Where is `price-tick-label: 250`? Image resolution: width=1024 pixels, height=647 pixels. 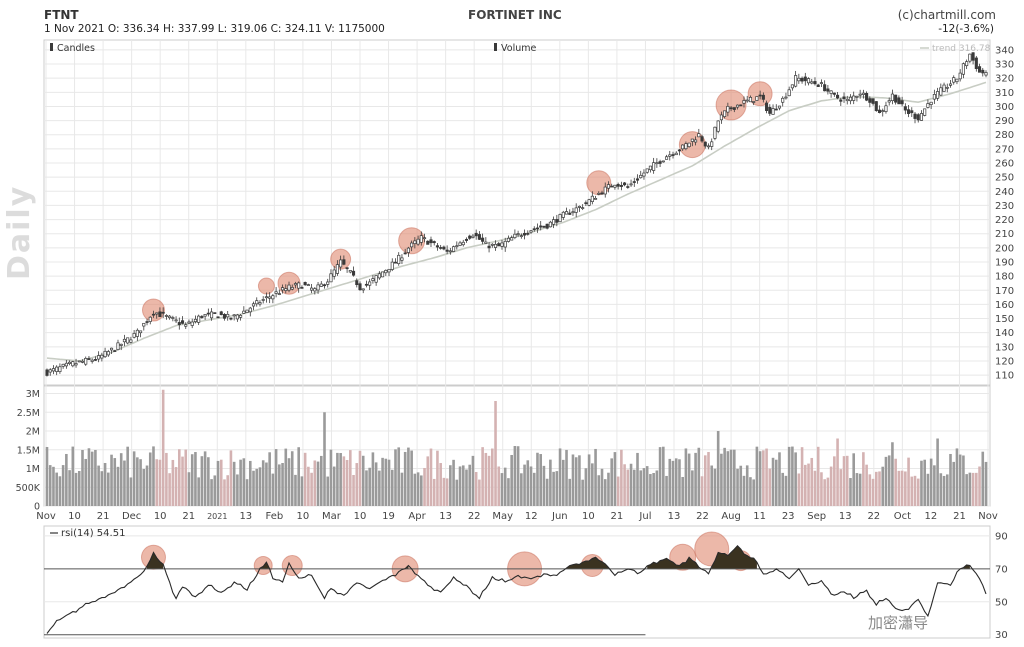
price-tick-label: 250 is located at coordinates (1004, 178).